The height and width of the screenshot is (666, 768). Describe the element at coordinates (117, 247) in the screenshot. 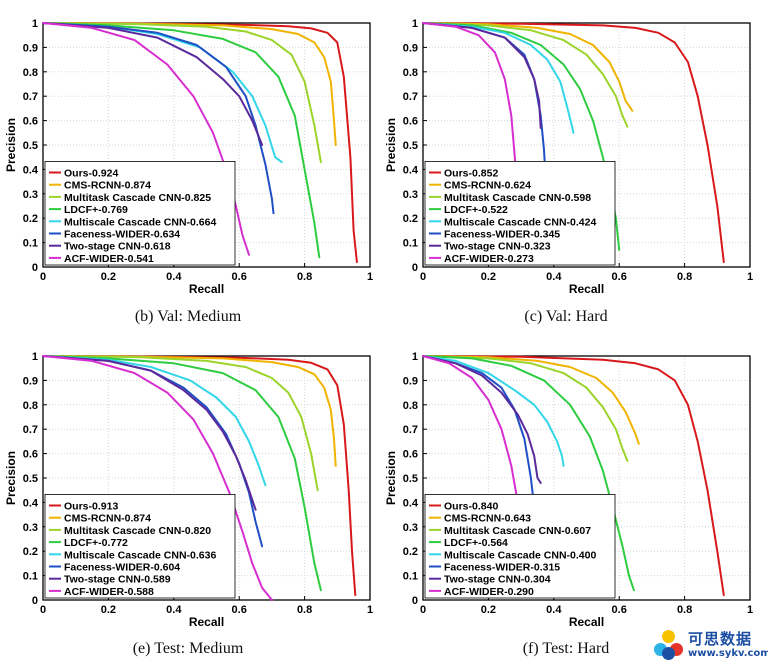

I see `legend-entry: Two-stage CNN-0.618` at that location.